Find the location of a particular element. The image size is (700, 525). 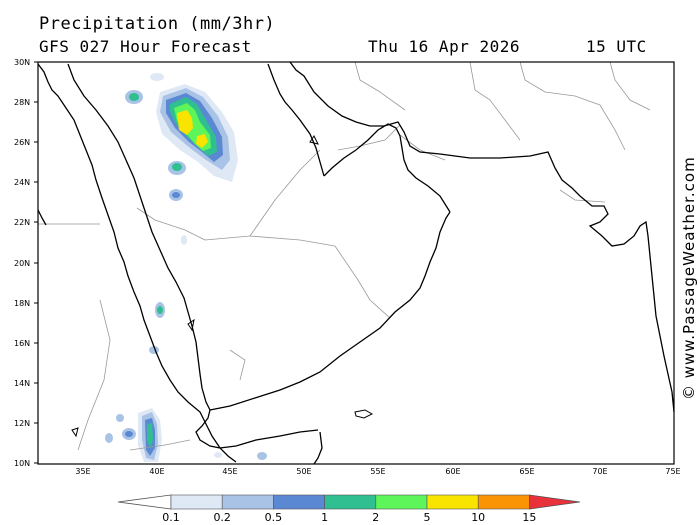

precip-cell-south-teal is located at coordinates (150, 435).